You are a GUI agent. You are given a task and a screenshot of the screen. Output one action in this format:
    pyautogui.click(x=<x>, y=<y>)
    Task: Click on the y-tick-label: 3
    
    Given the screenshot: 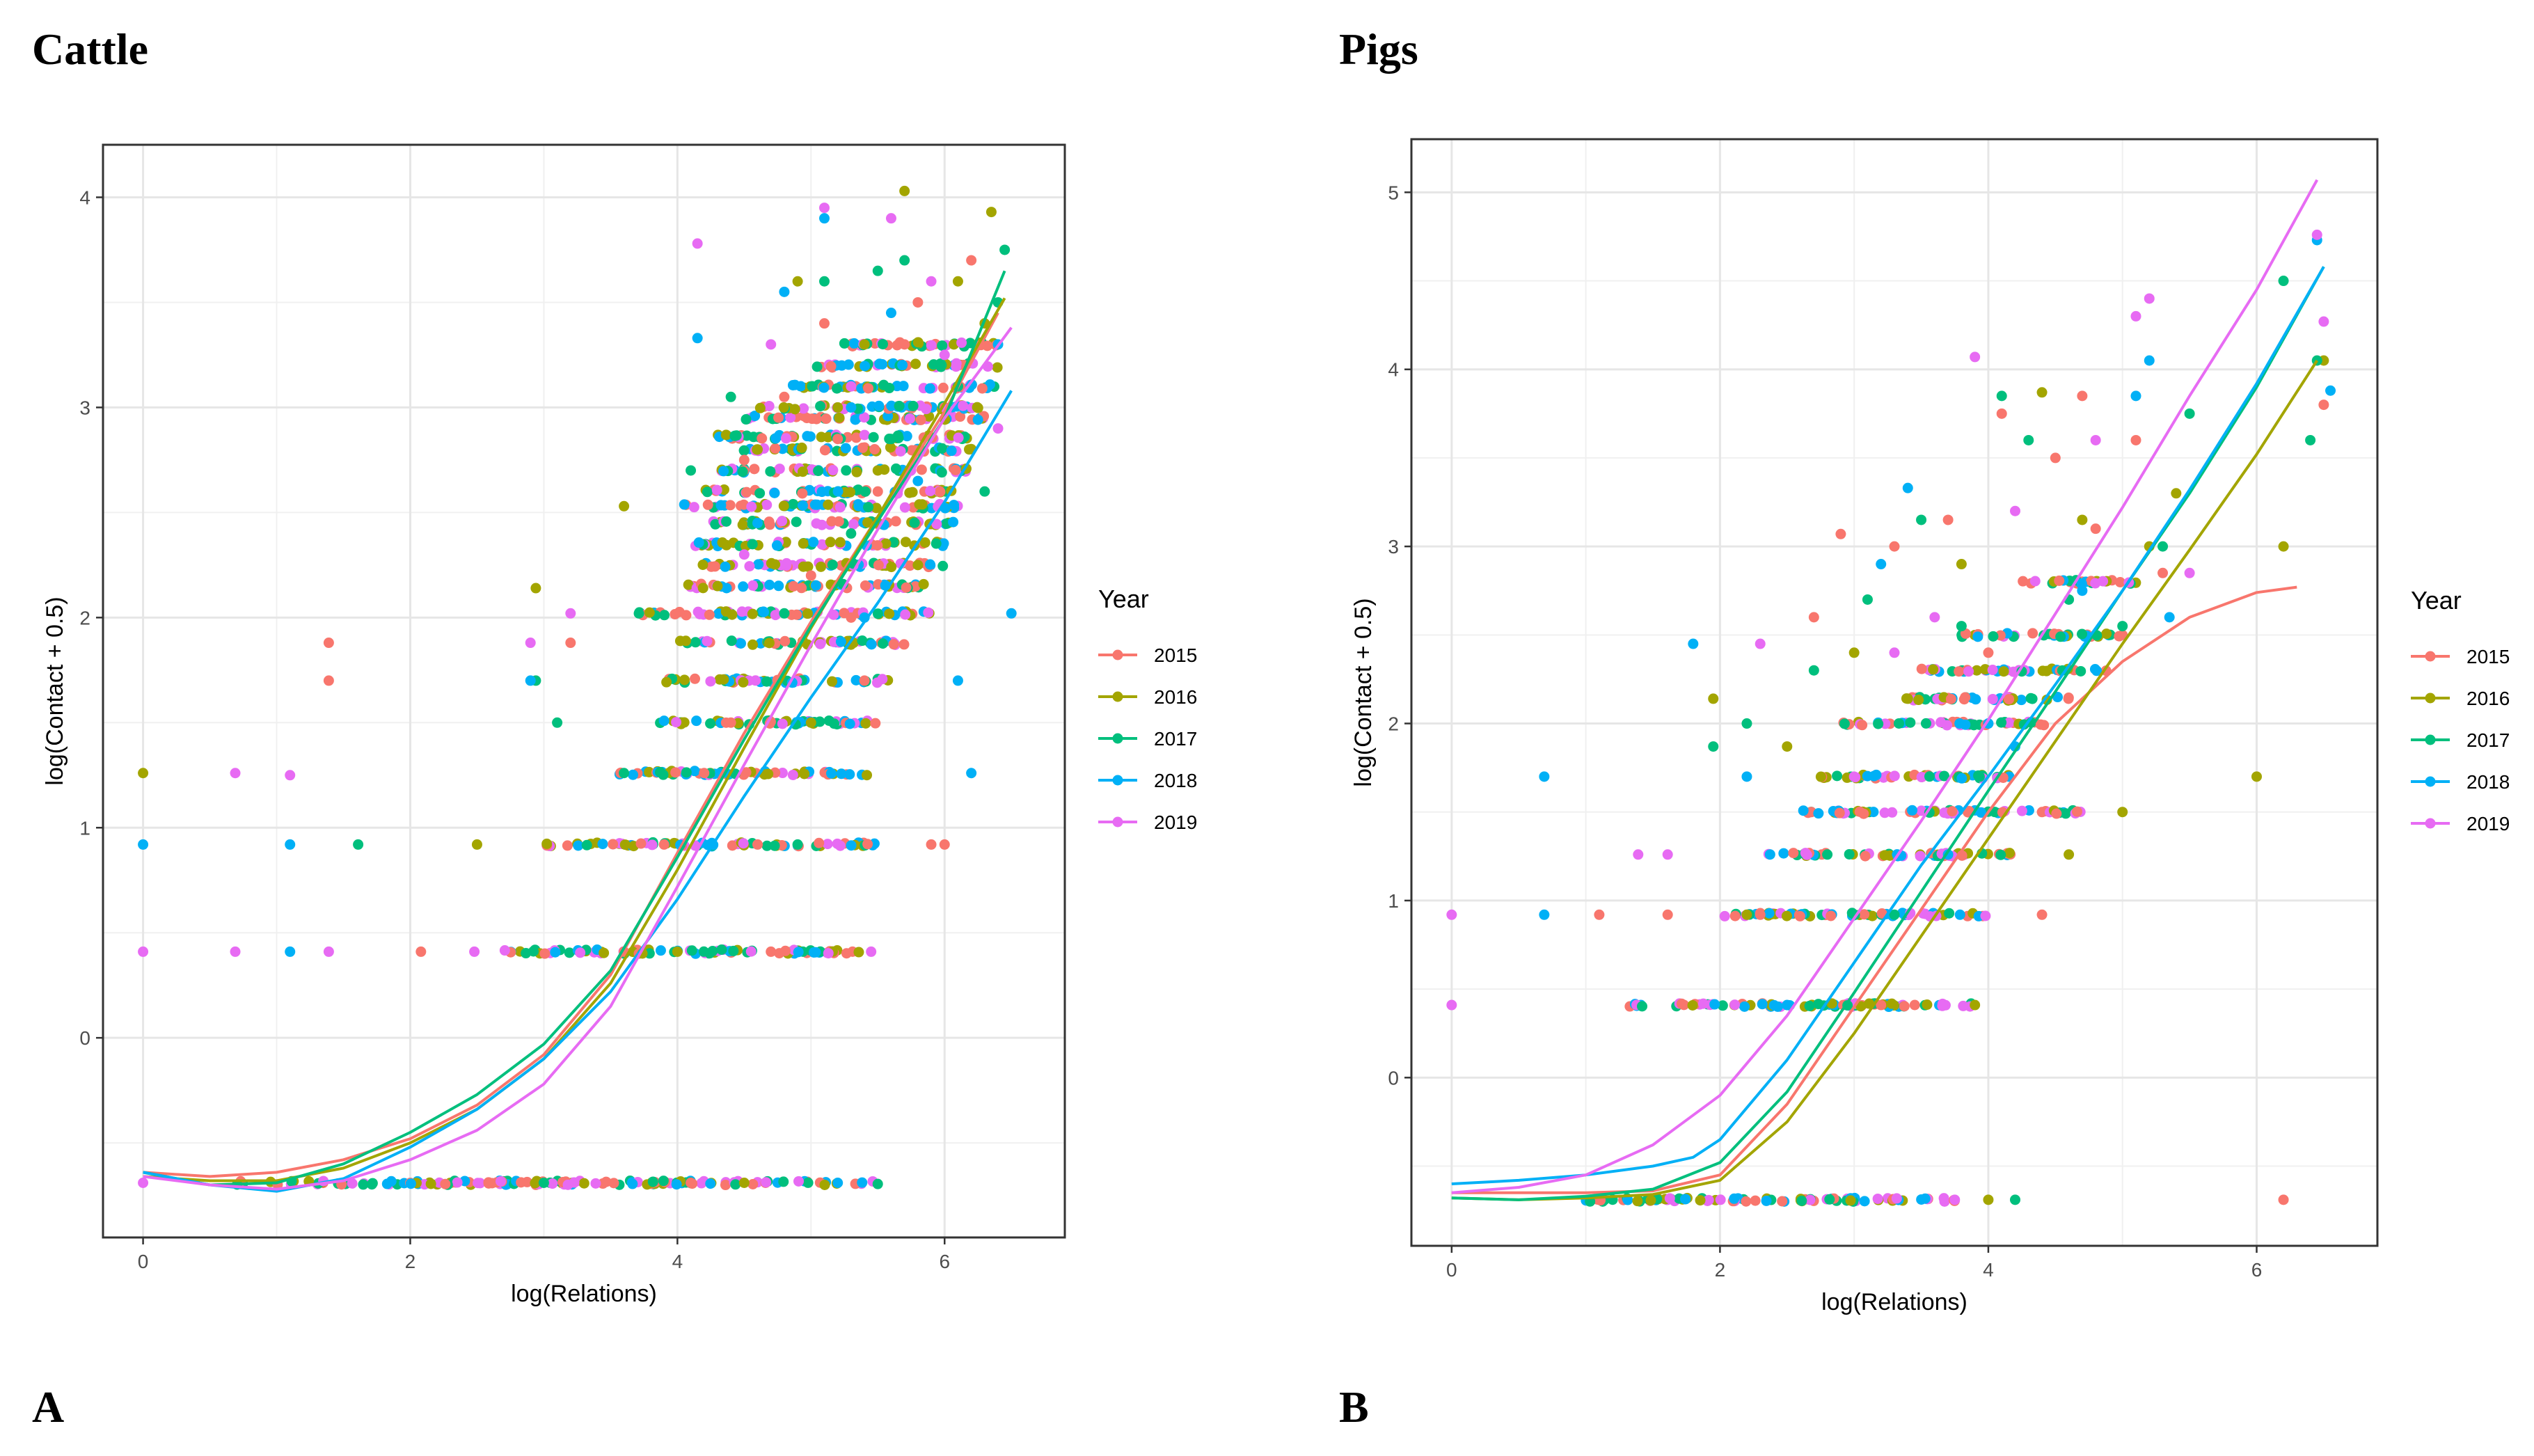 What is the action you would take?
    pyautogui.click(x=1394, y=546)
    